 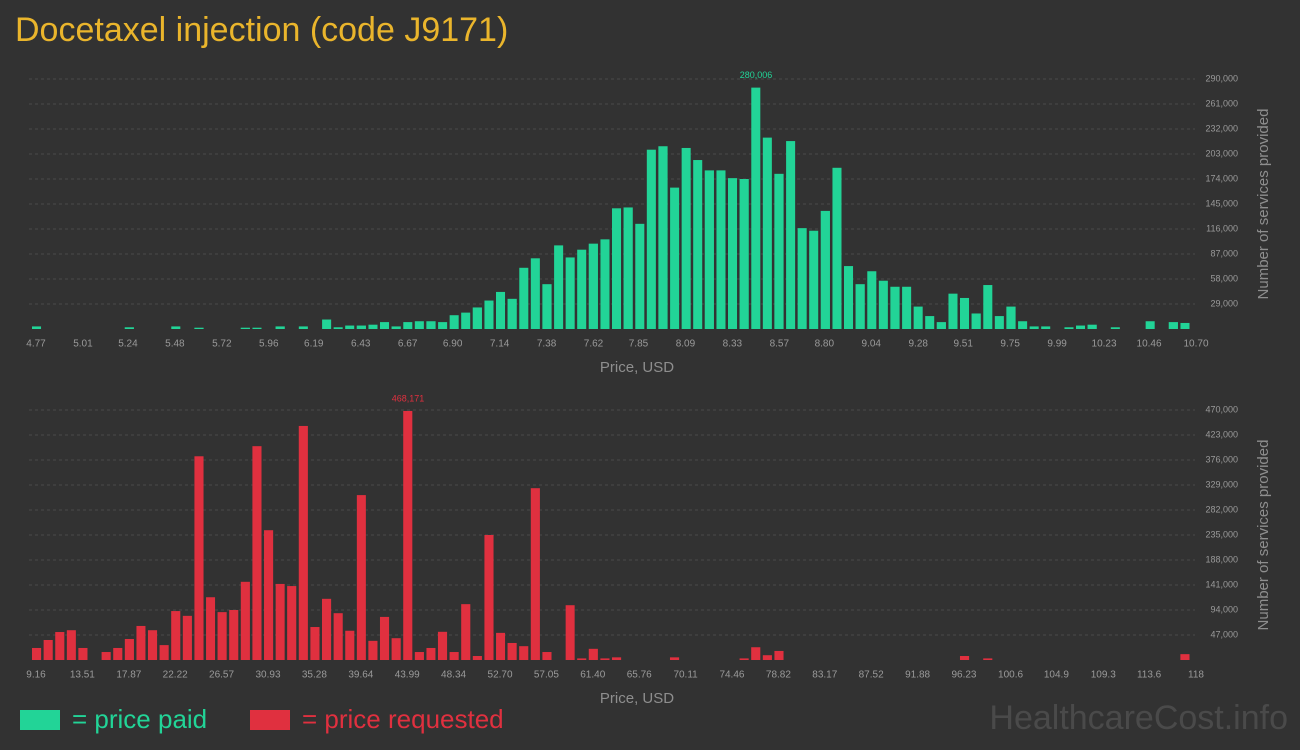 What do you see at coordinates (314, 675) in the screenshot?
I see `x-tick-label: 35.28` at bounding box center [314, 675].